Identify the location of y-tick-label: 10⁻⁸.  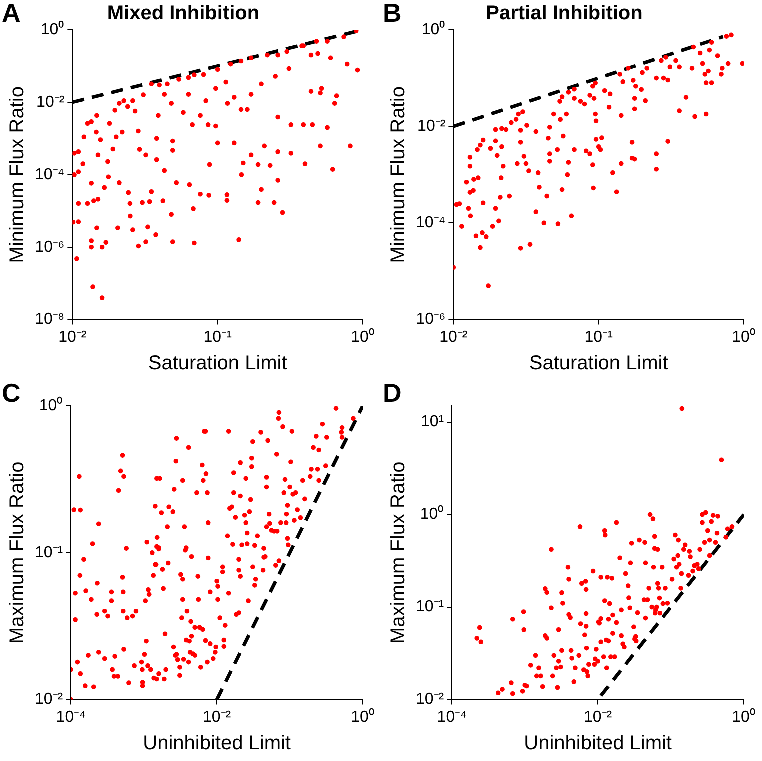
(50, 319).